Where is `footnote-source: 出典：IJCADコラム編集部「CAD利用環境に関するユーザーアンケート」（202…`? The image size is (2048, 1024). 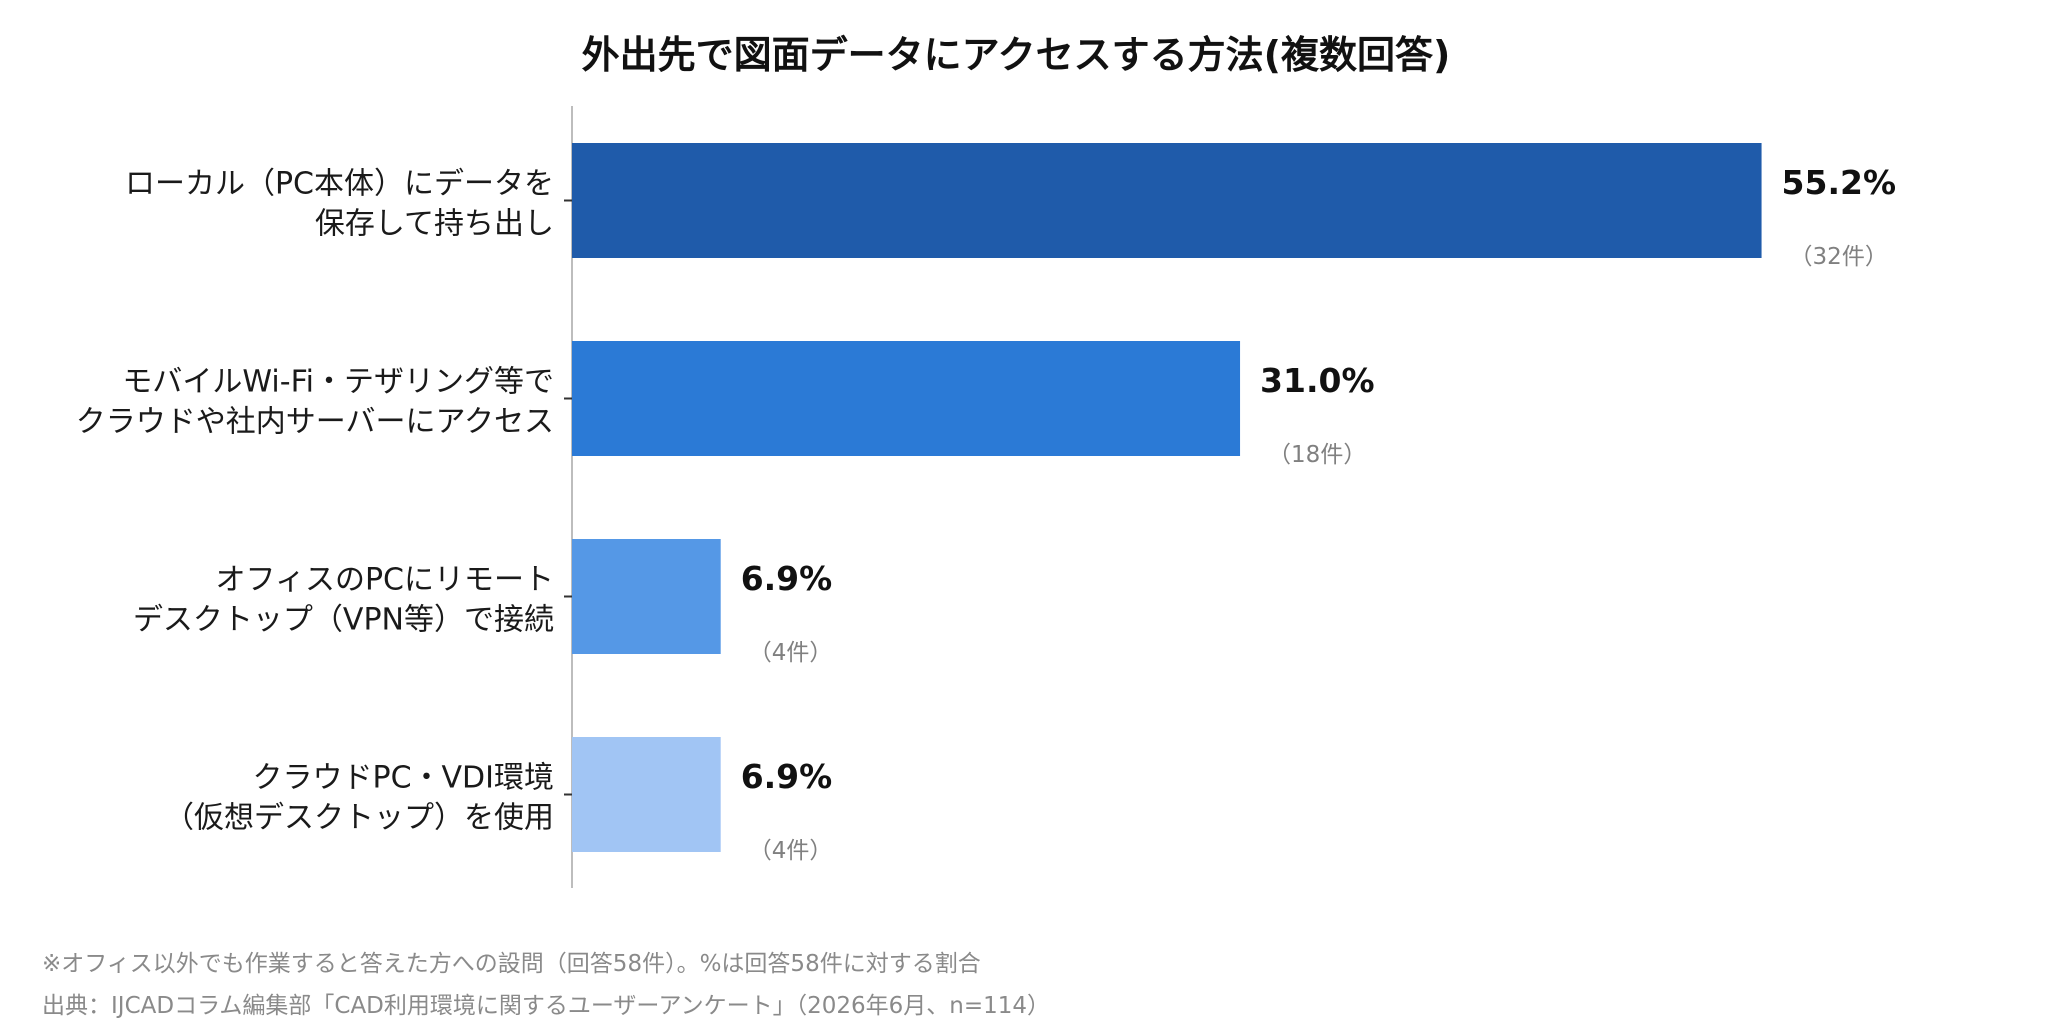
footnote-source: 出典：IJCADコラム編集部「CAD利用環境に関するユーザーアンケート」（202… is located at coordinates (546, 1006).